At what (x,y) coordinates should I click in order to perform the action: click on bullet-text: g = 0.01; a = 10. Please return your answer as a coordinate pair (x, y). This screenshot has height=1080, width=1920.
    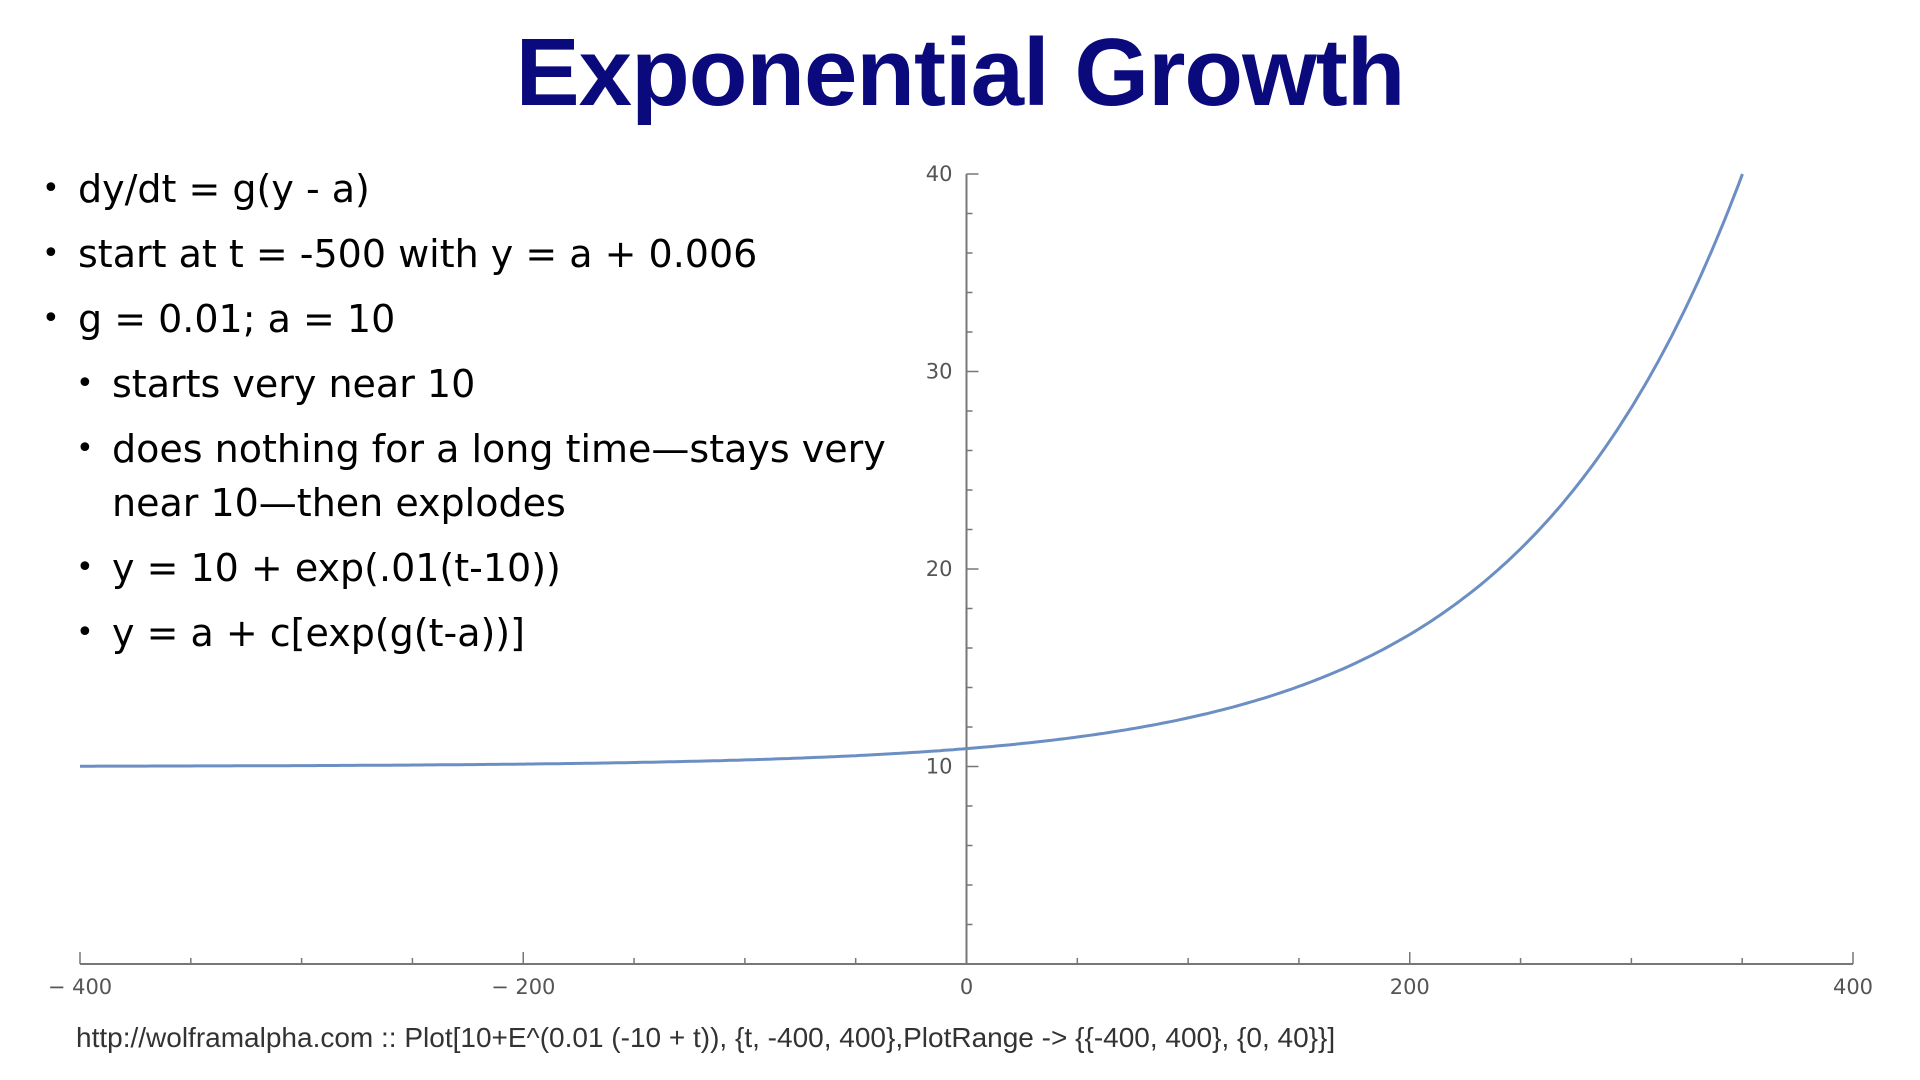
    Looking at the image, I should click on (237, 319).